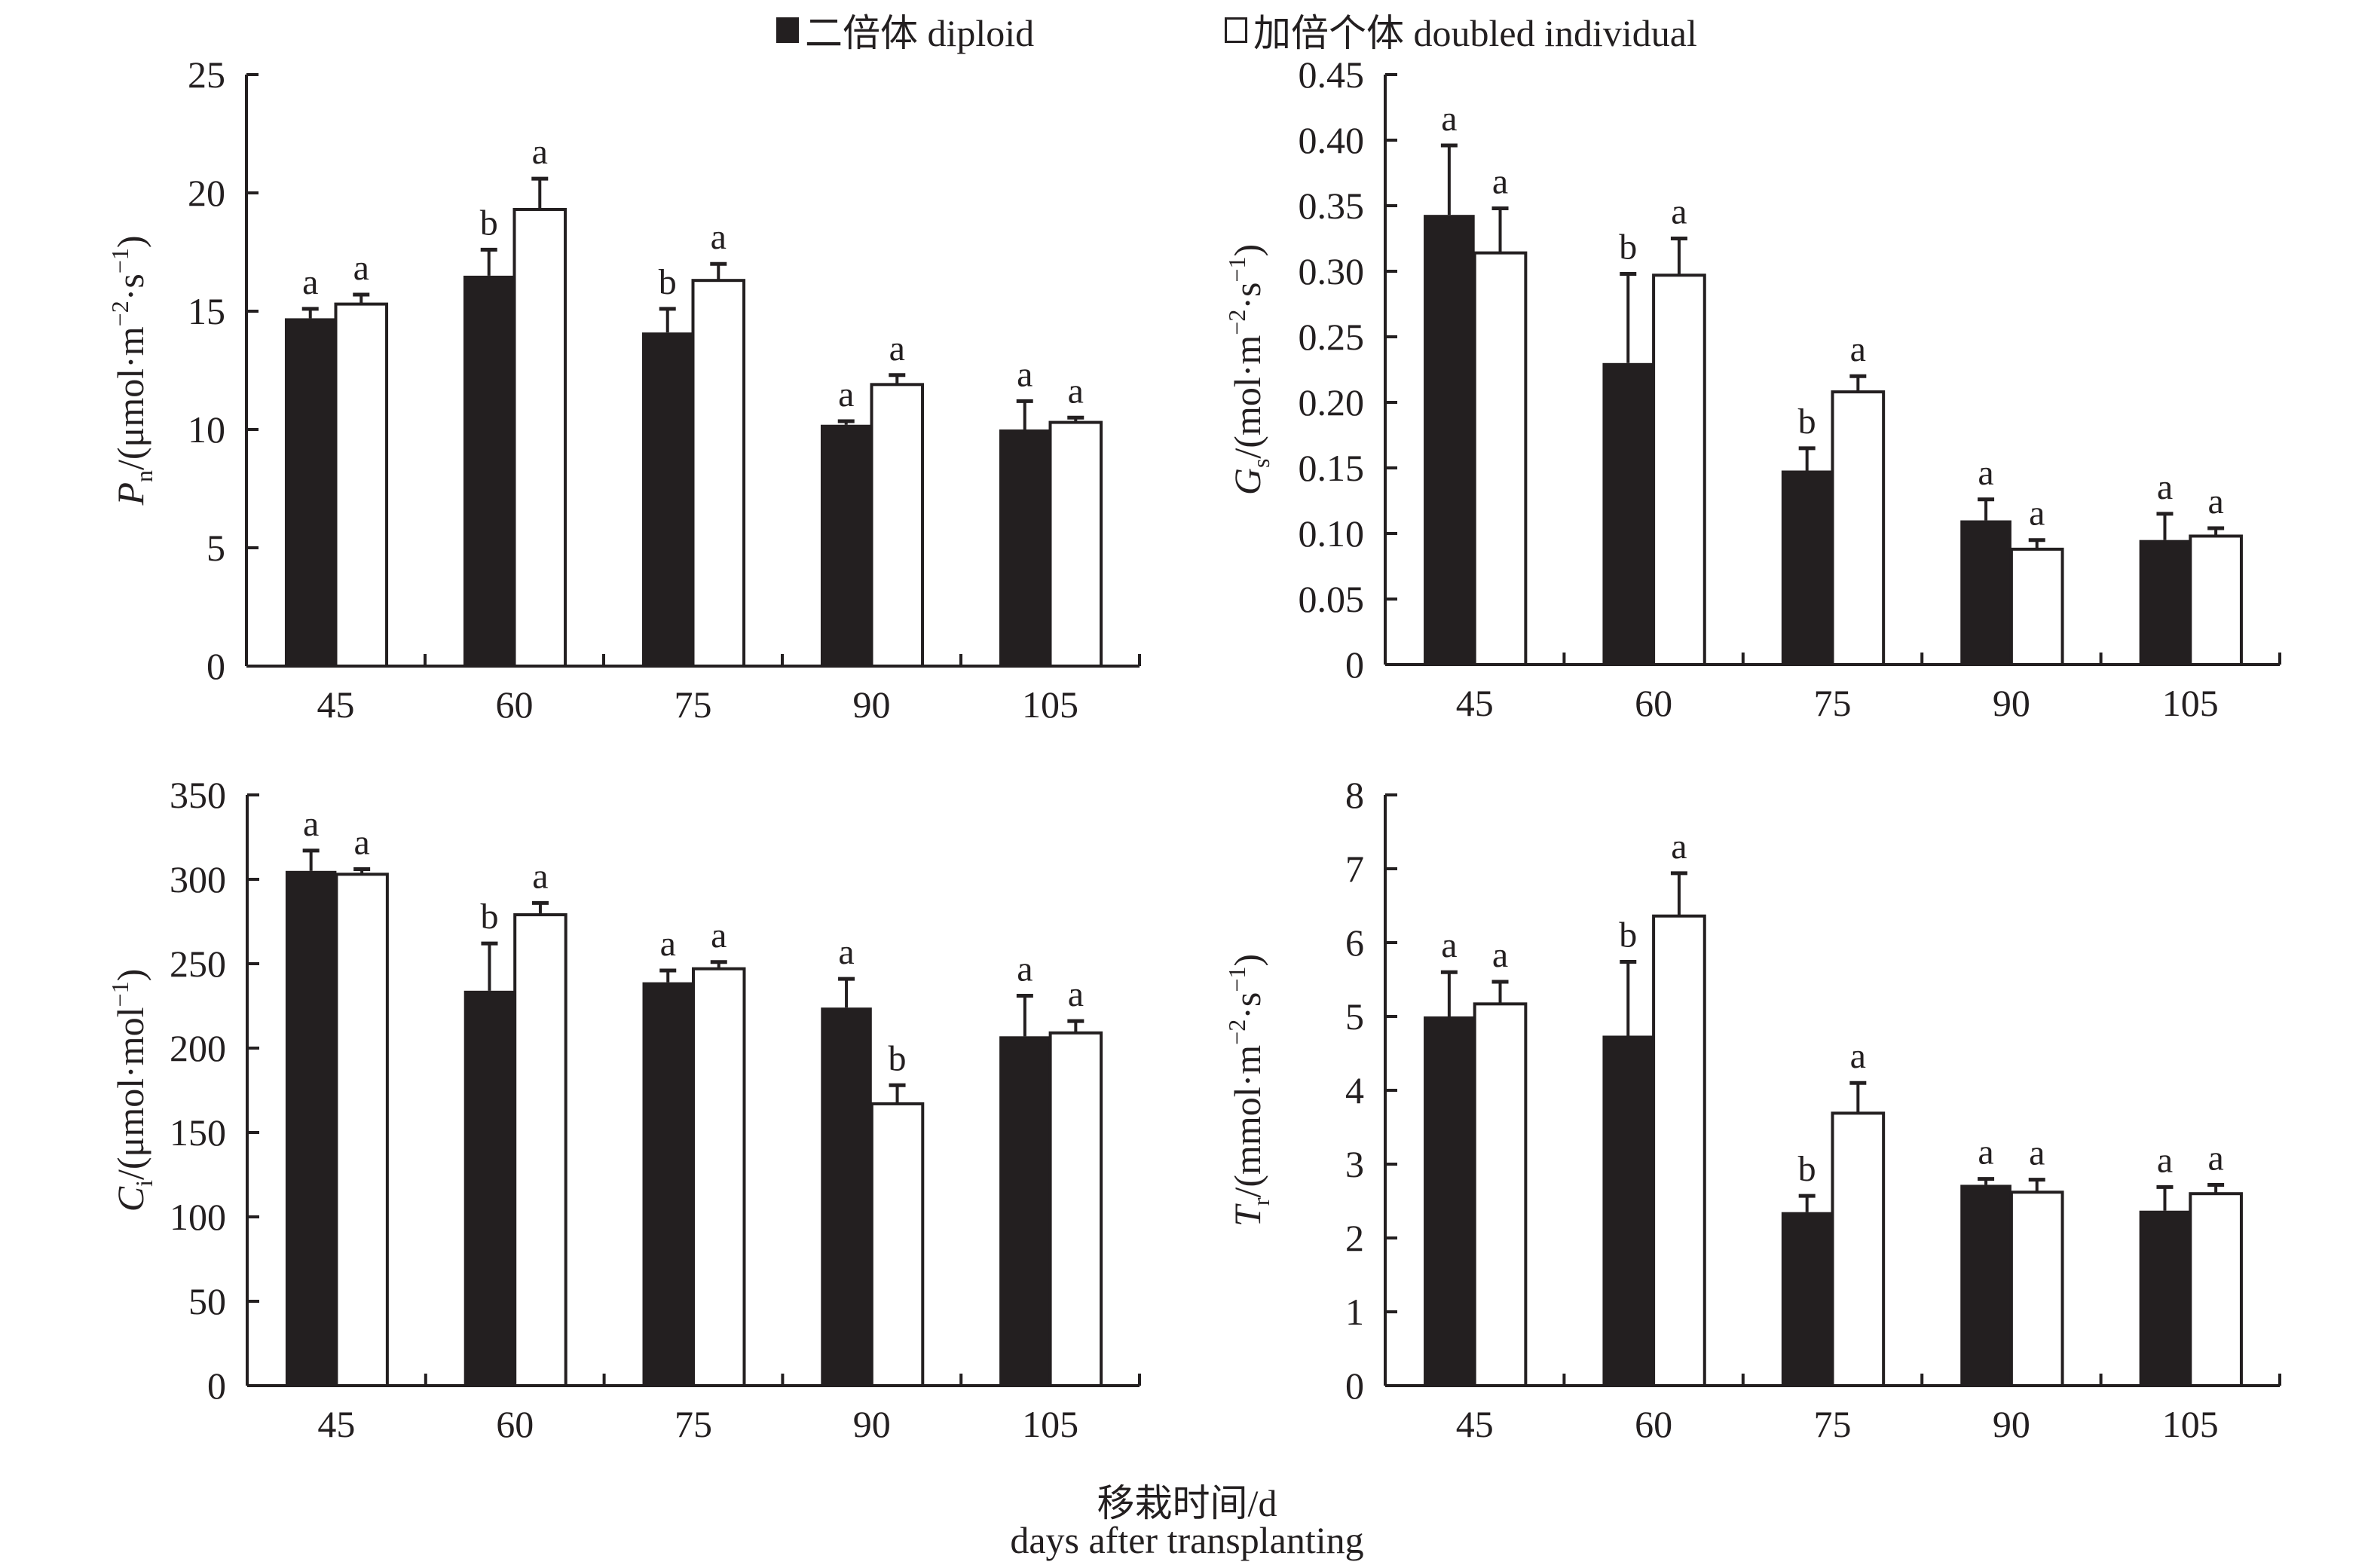  What do you see at coordinates (207, 193) in the screenshot?
I see `y-tick-label: 20` at bounding box center [207, 193].